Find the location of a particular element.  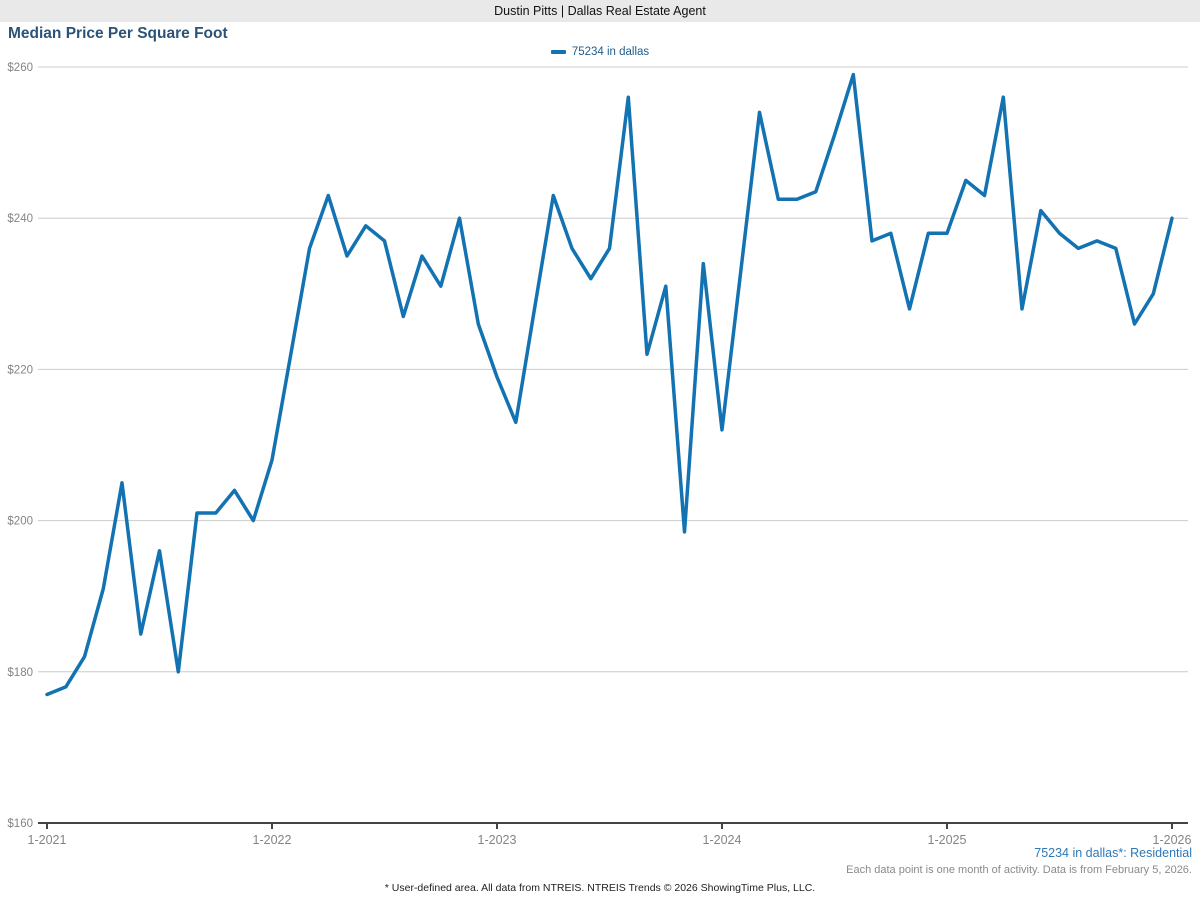

x-axis-label: 1-2023 is located at coordinates (497, 840).